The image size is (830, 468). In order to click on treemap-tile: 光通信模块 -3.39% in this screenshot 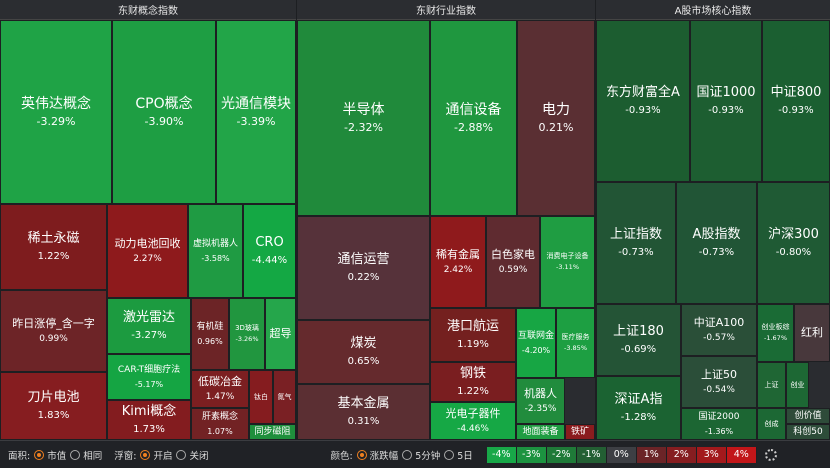, I will do `click(256, 112)`.